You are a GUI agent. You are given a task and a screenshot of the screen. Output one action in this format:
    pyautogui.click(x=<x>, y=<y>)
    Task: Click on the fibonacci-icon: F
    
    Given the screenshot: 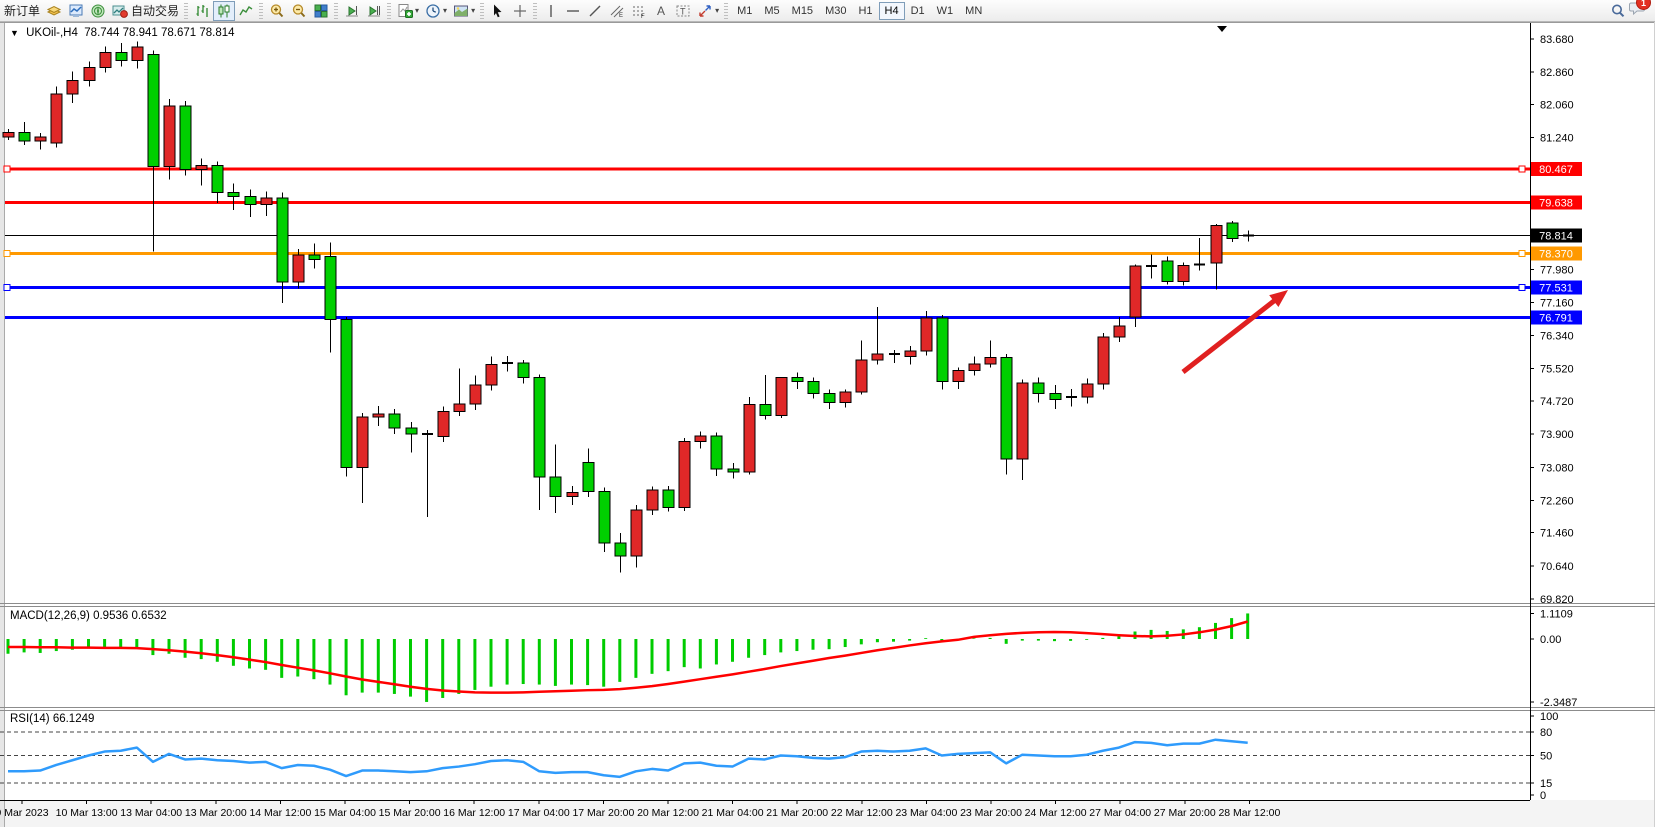 What is the action you would take?
    pyautogui.click(x=639, y=11)
    